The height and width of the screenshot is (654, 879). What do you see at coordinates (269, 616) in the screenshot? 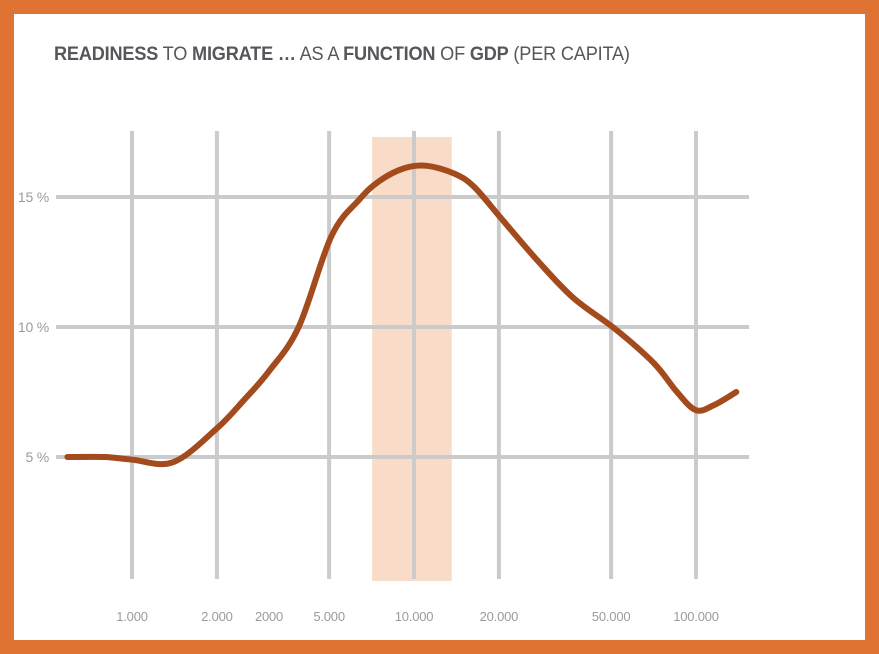
I see `x-tick-label: 2000` at bounding box center [269, 616].